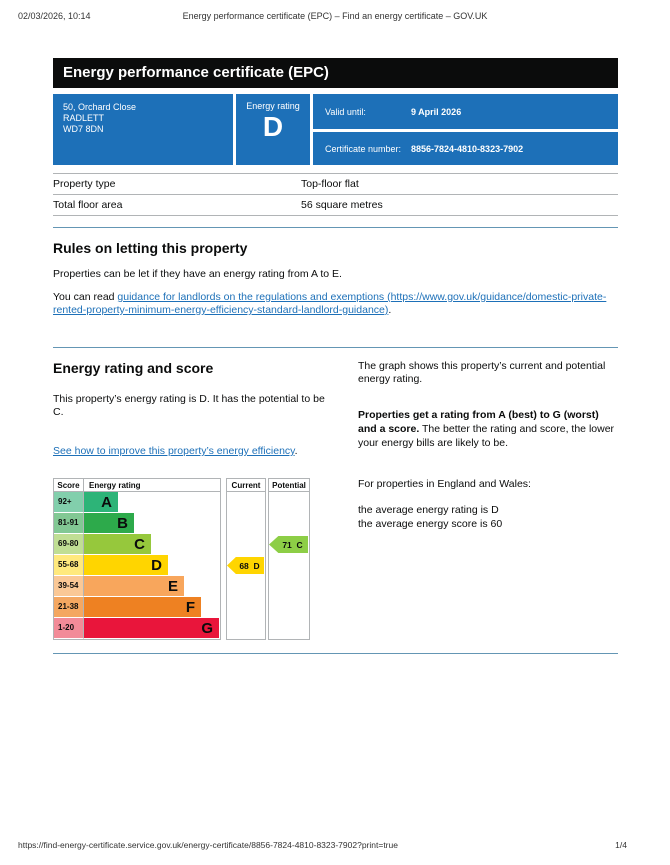  What do you see at coordinates (428, 510) in the screenshot?
I see `average-rating-line: the average energy rating is D` at bounding box center [428, 510].